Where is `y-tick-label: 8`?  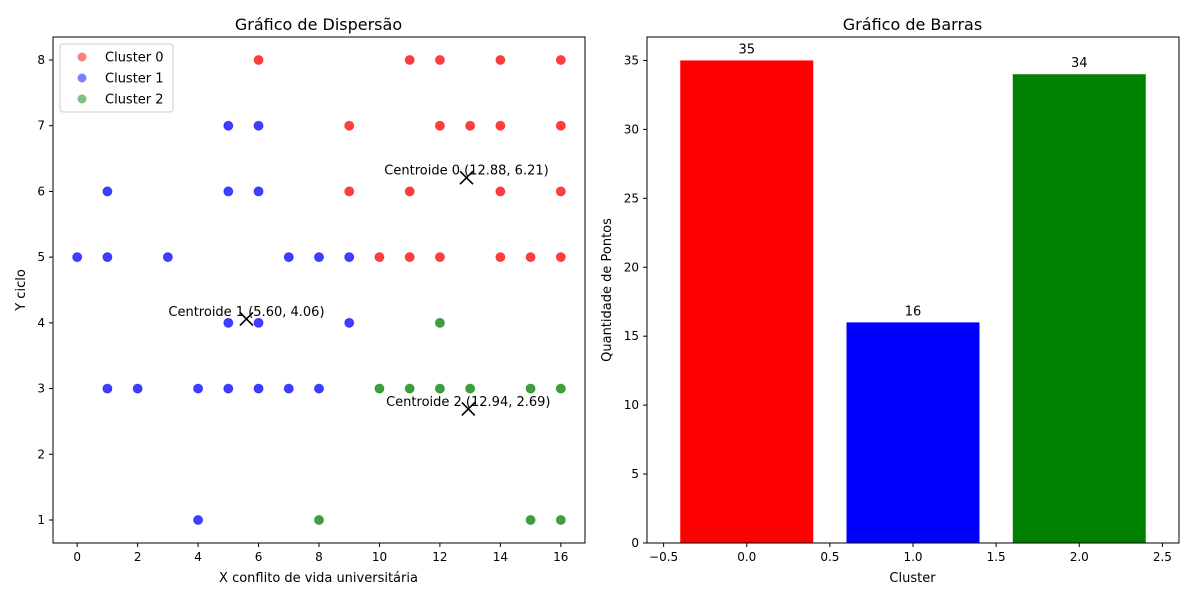
y-tick-label: 8 is located at coordinates (41, 60).